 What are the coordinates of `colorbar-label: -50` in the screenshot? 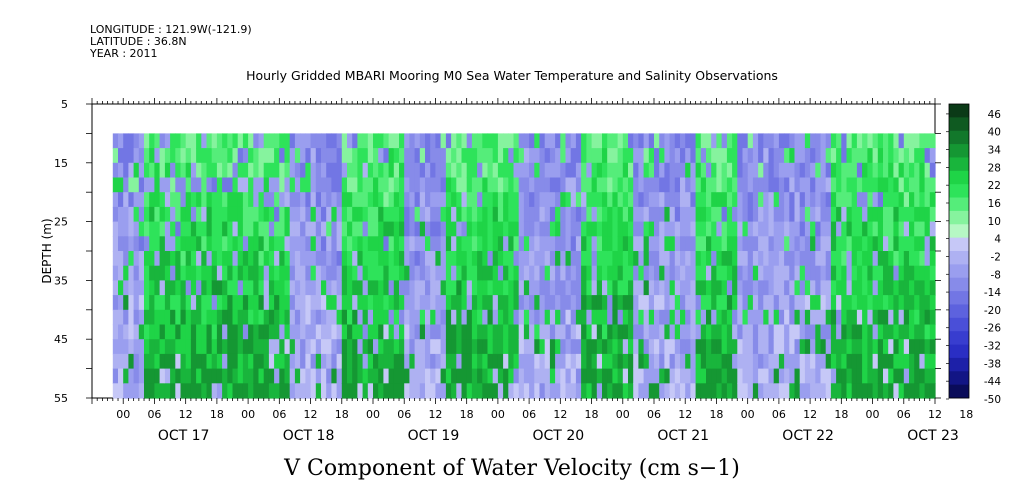 It's located at (992, 400).